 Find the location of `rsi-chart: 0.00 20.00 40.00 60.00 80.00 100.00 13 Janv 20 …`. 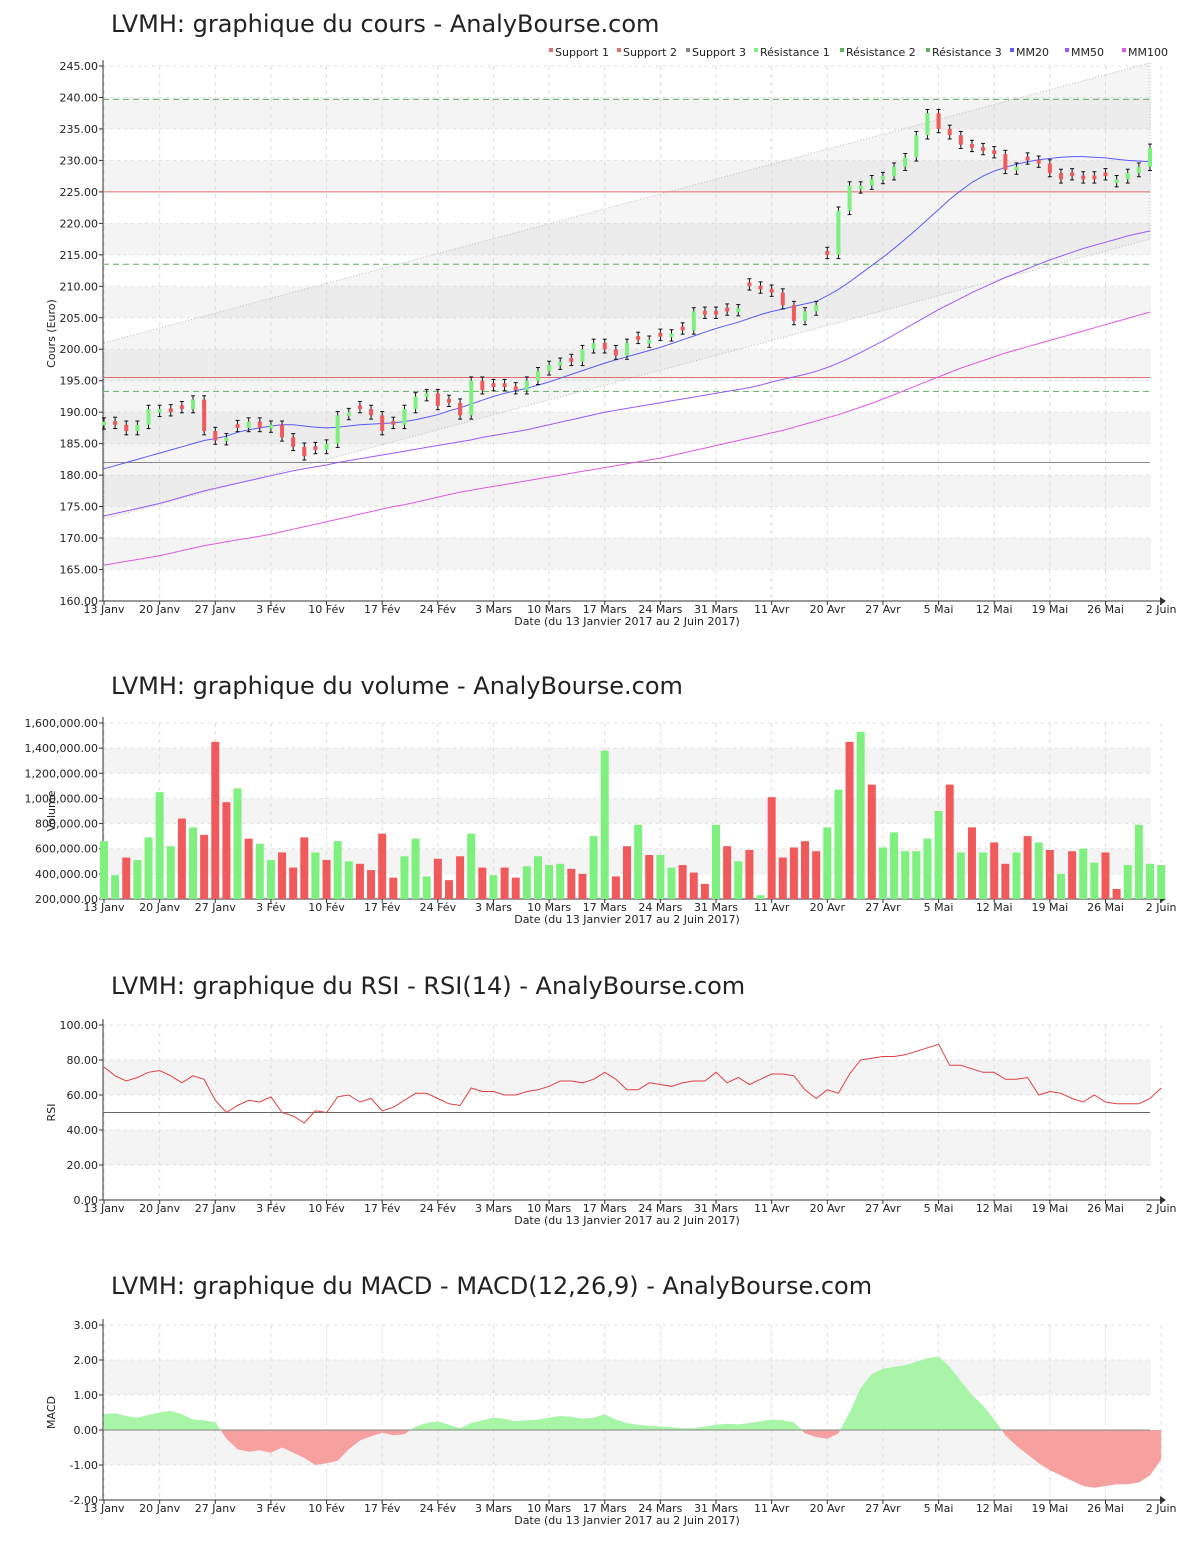

rsi-chart: 0.00 20.00 40.00 60.00 80.00 100.00 13 Janv 20 … is located at coordinates (611, 1123).